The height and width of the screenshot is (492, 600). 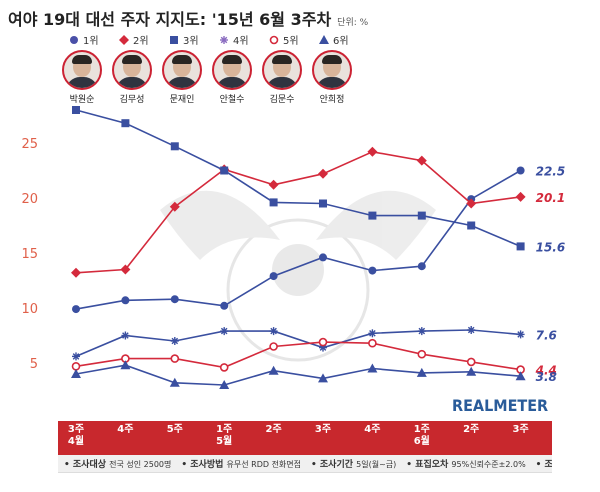 What do you see at coordinates (91, 41) in the screenshot?
I see `legend-label: 1위` at bounding box center [91, 41].